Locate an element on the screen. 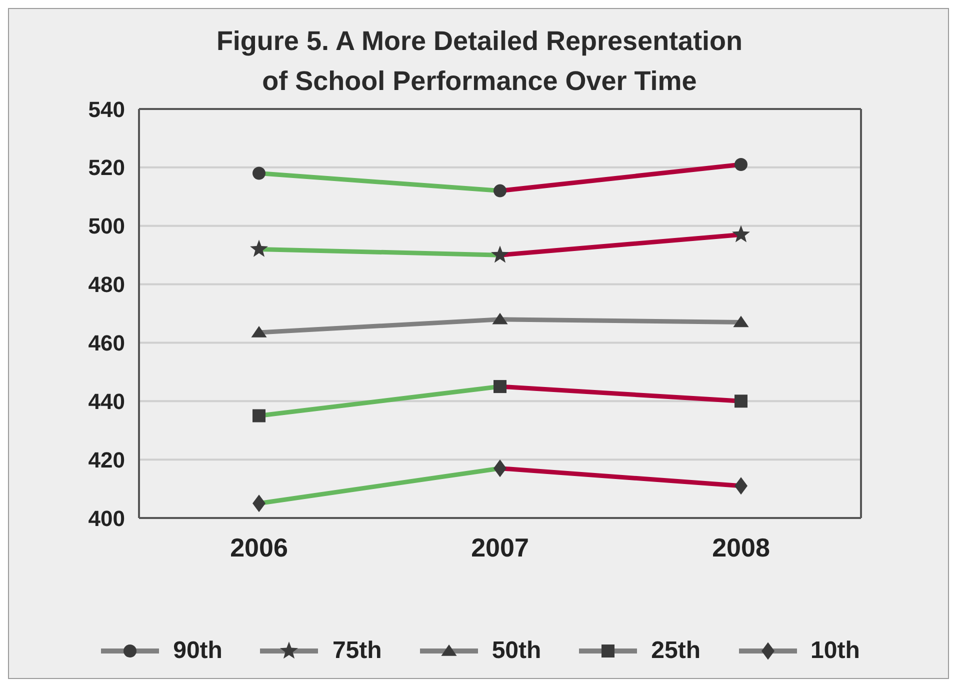 The height and width of the screenshot is (687, 957). y-tick-label: 520 is located at coordinates (106, 167).